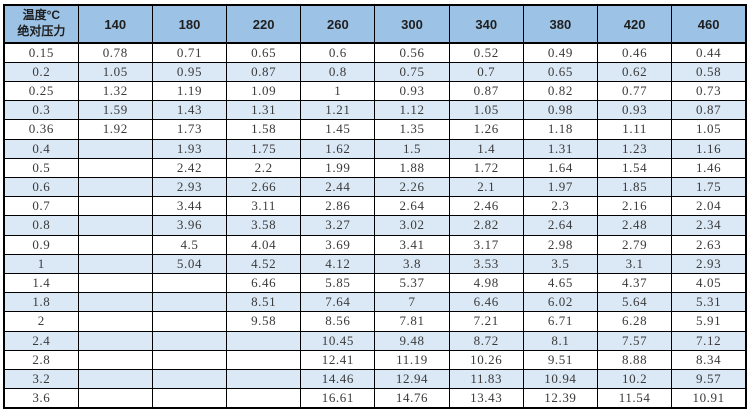  What do you see at coordinates (41, 110) in the screenshot?
I see `row-pressure-label: 0.3` at bounding box center [41, 110].